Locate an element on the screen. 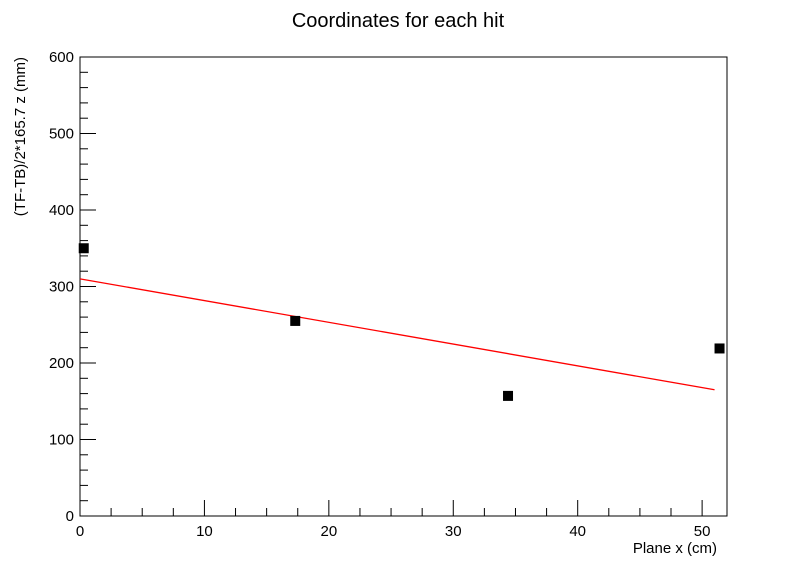 The width and height of the screenshot is (798, 575). y-tick-label: 400 is located at coordinates (61, 210).